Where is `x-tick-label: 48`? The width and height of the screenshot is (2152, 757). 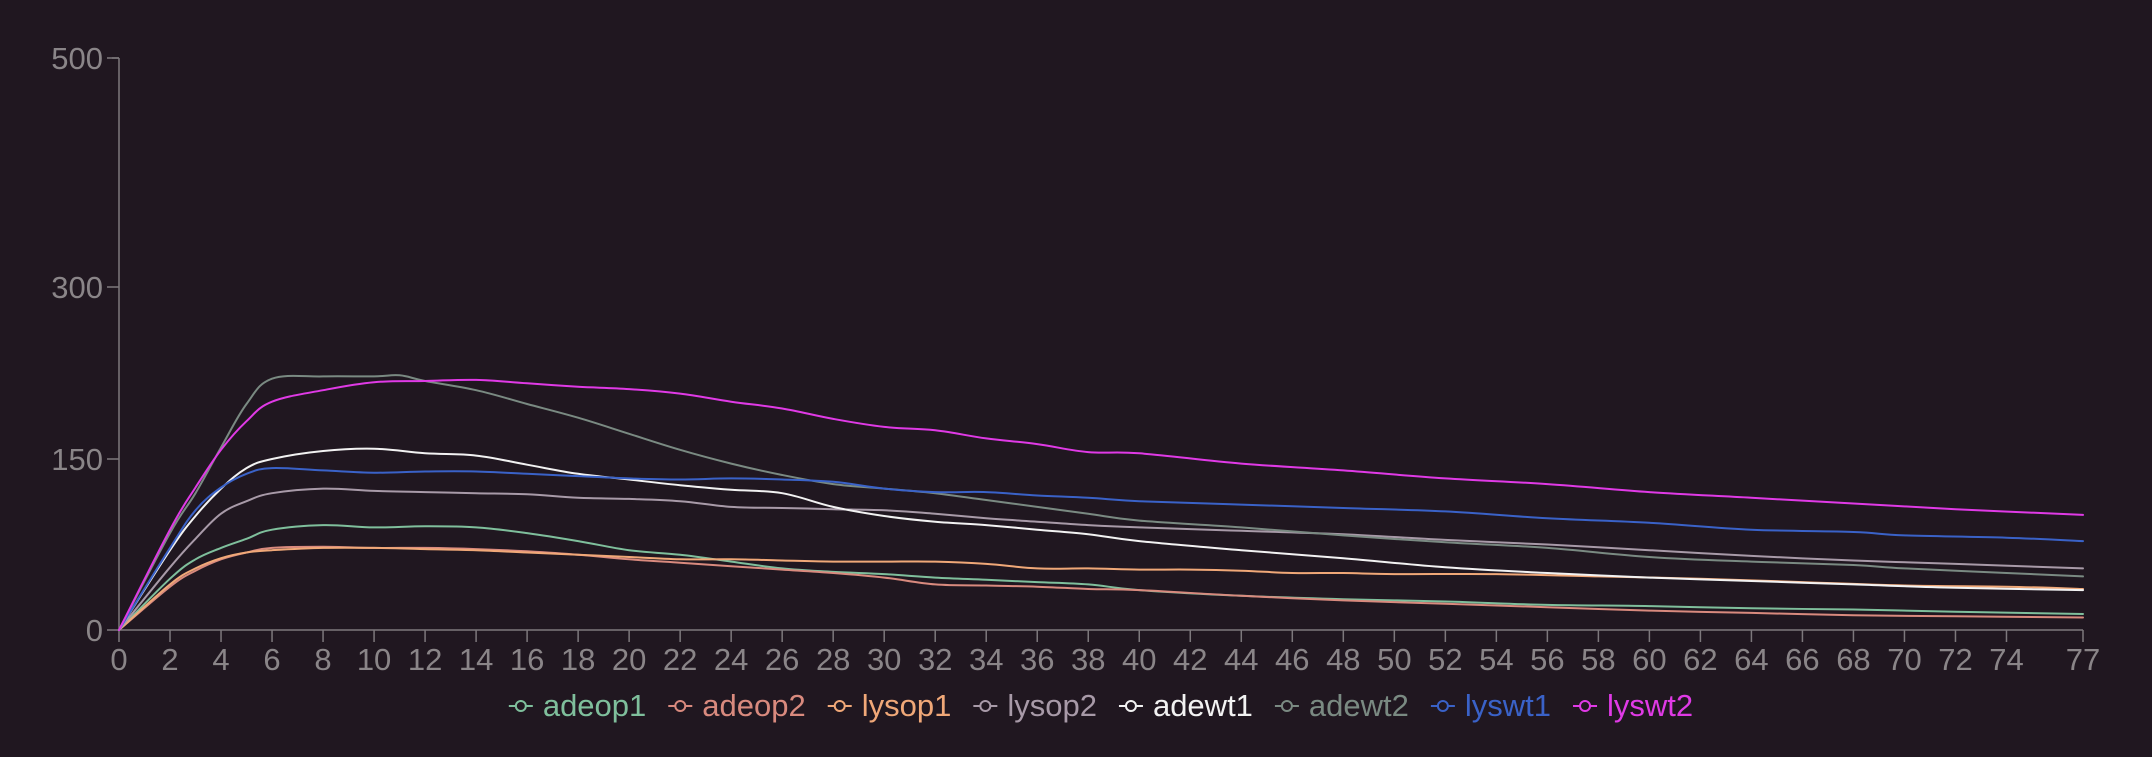 x-tick-label: 48 is located at coordinates (1343, 659).